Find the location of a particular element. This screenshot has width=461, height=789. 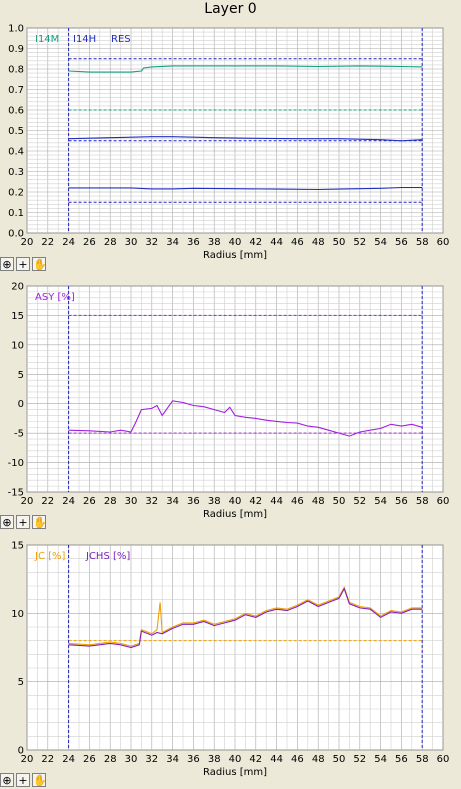

series-line-jchs- is located at coordinates (245, 618).